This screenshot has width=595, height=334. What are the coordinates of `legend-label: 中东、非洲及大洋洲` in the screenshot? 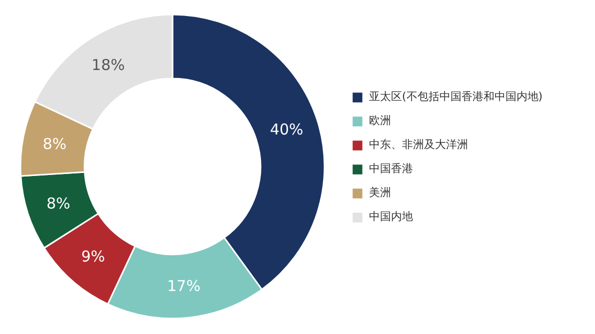 It's located at (418, 144).